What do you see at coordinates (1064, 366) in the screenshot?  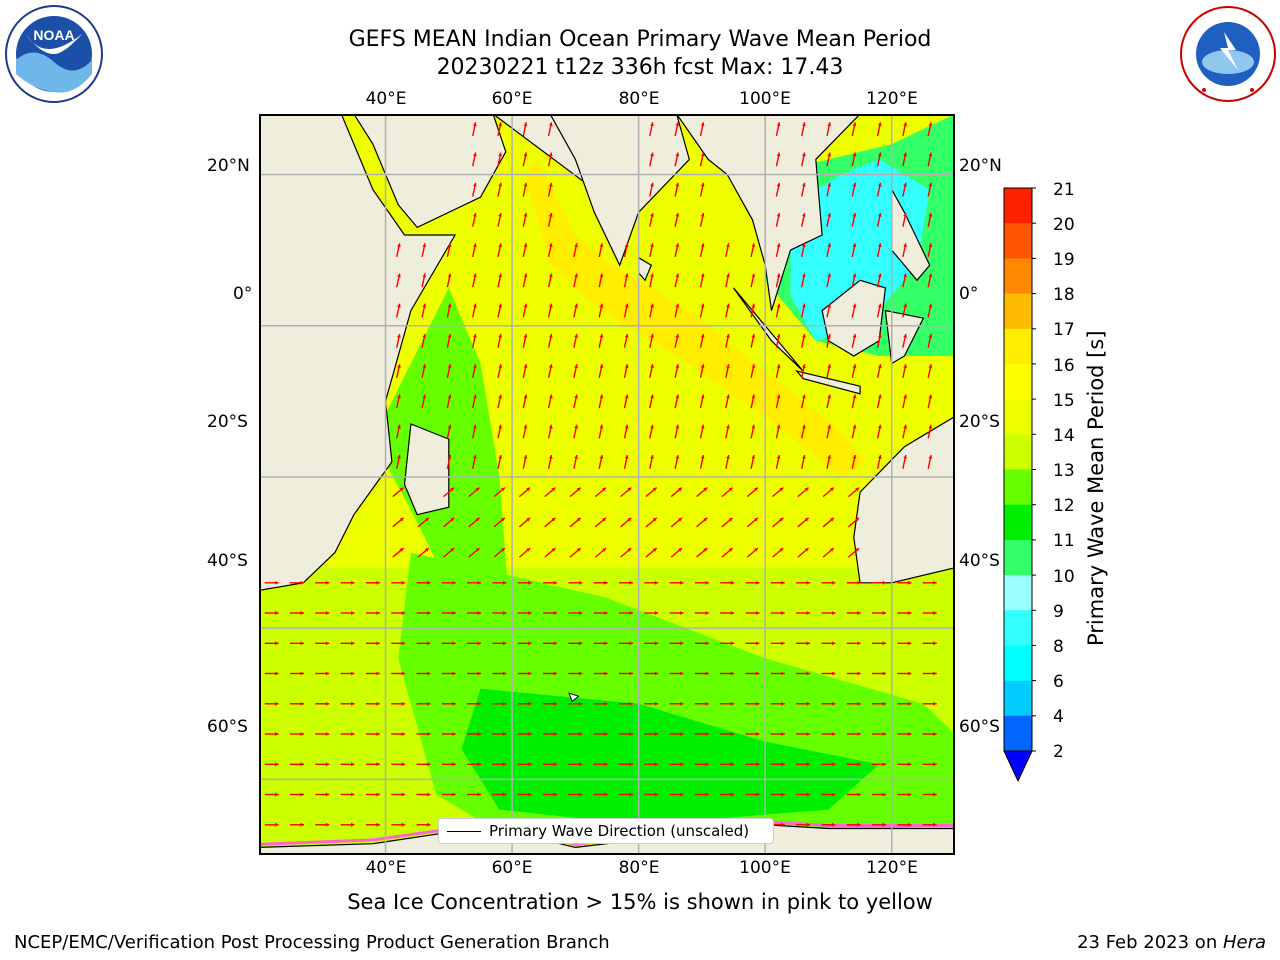 I see `colorbar-label-16: 16` at bounding box center [1064, 366].